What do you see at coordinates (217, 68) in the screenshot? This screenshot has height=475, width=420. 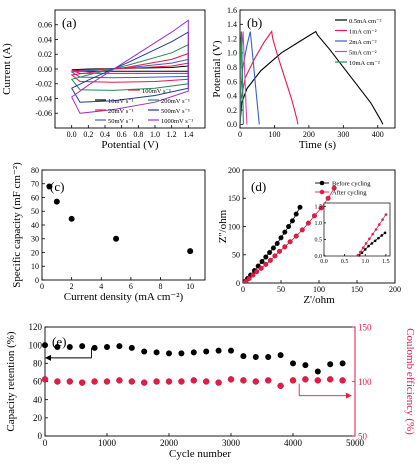 I see `b-y-axis-label: Potential (V)` at bounding box center [217, 68].